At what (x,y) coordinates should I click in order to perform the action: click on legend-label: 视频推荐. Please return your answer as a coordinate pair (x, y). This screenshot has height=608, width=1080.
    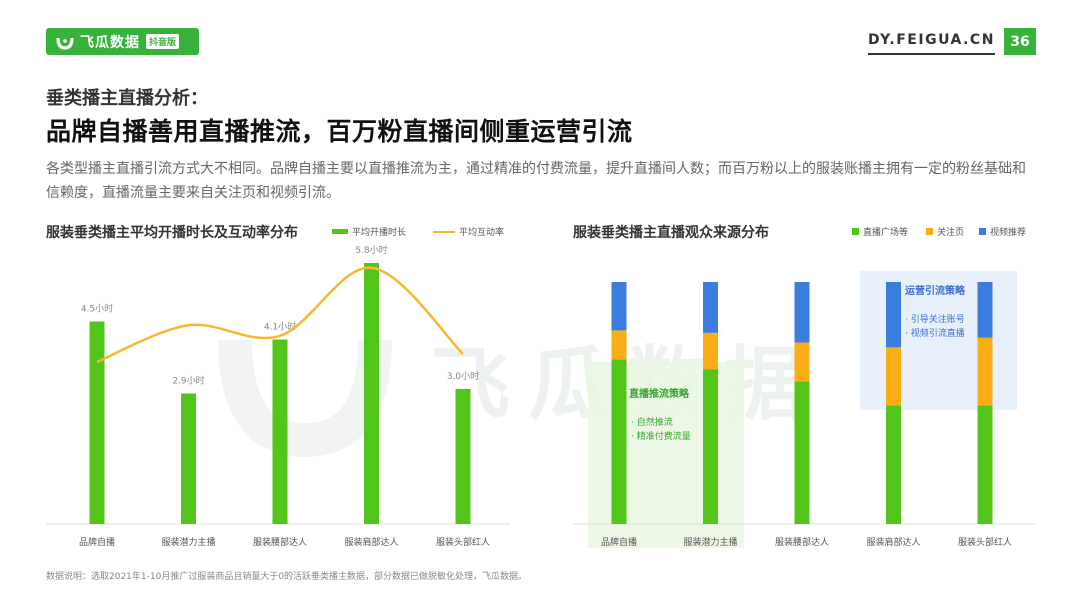
    Looking at the image, I should click on (1008, 233).